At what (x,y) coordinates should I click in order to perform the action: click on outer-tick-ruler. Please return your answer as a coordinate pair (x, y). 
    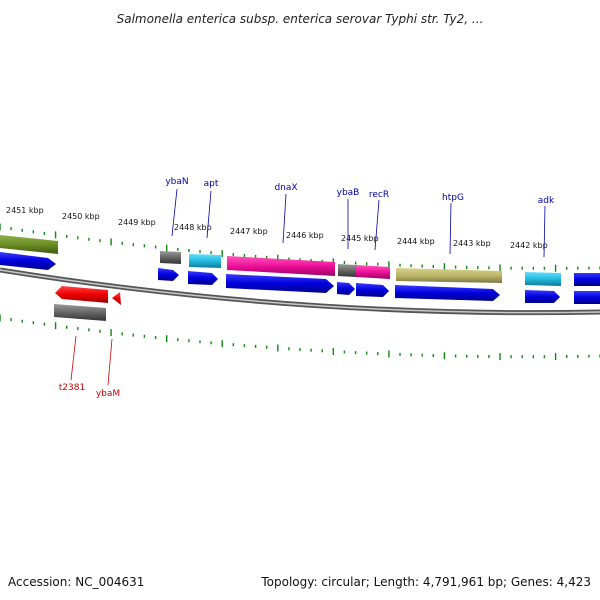
    Looking at the image, I should click on (300, 247).